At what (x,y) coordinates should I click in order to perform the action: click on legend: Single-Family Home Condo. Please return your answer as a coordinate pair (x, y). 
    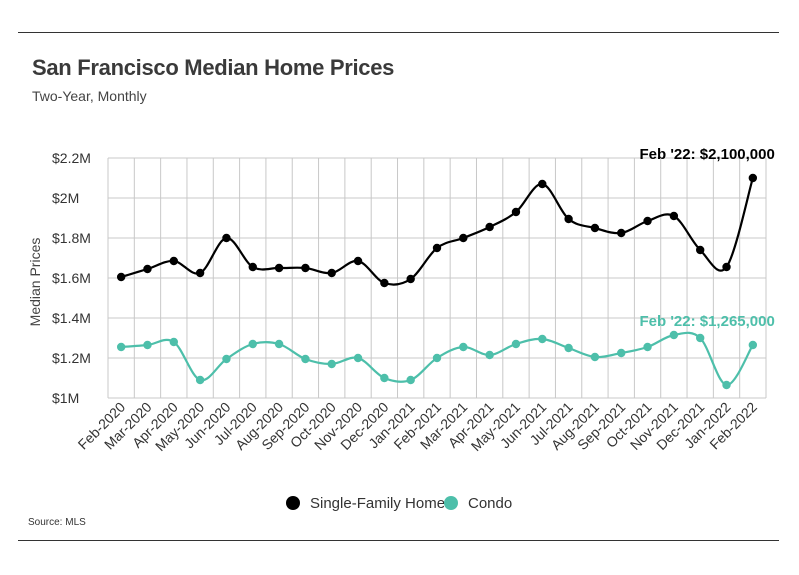
    Looking at the image, I should click on (399, 503).